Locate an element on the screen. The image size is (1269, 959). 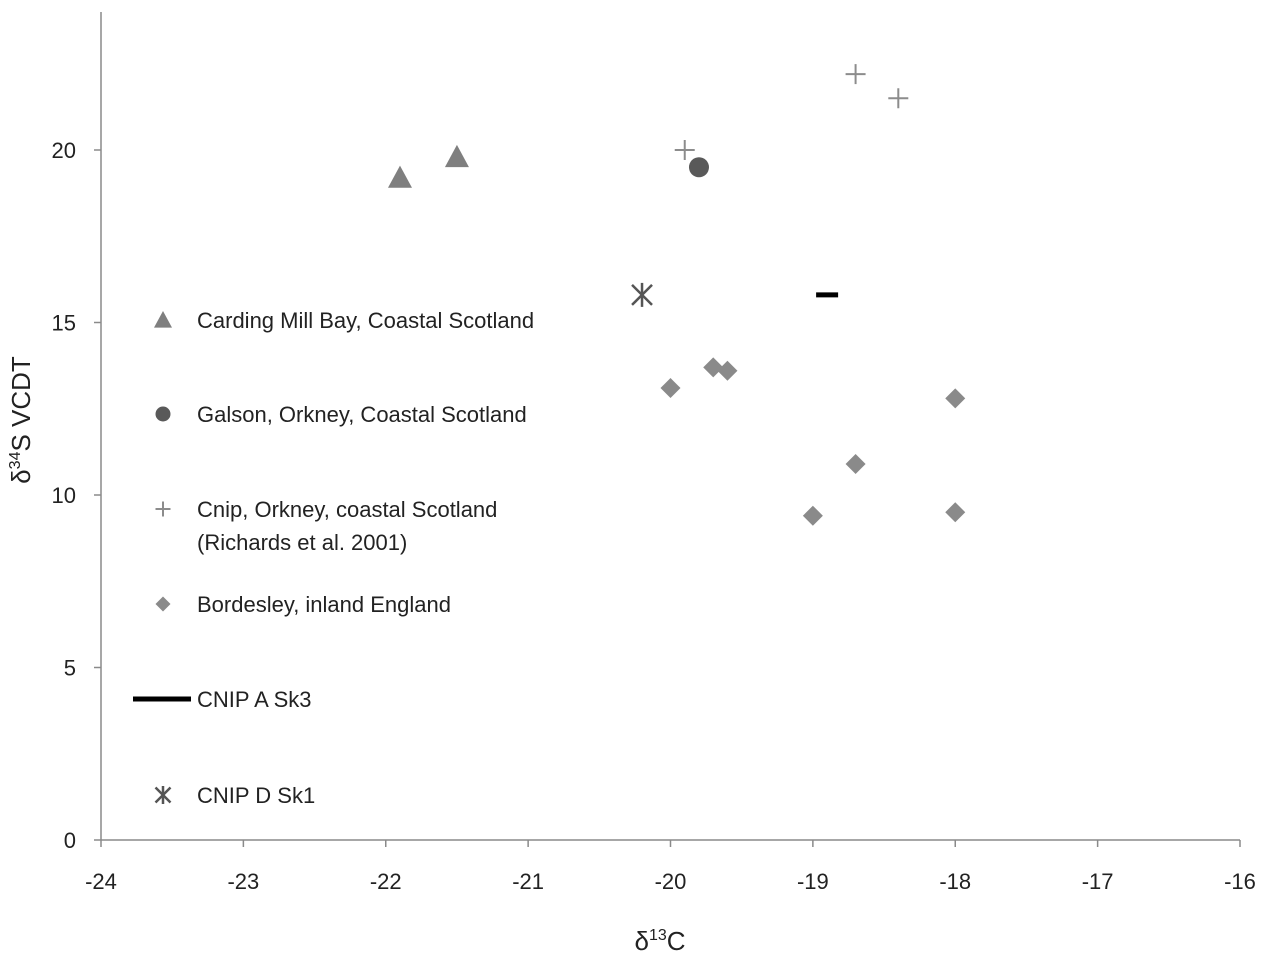
x-axis-title: δ13C is located at coordinates (659, 940).